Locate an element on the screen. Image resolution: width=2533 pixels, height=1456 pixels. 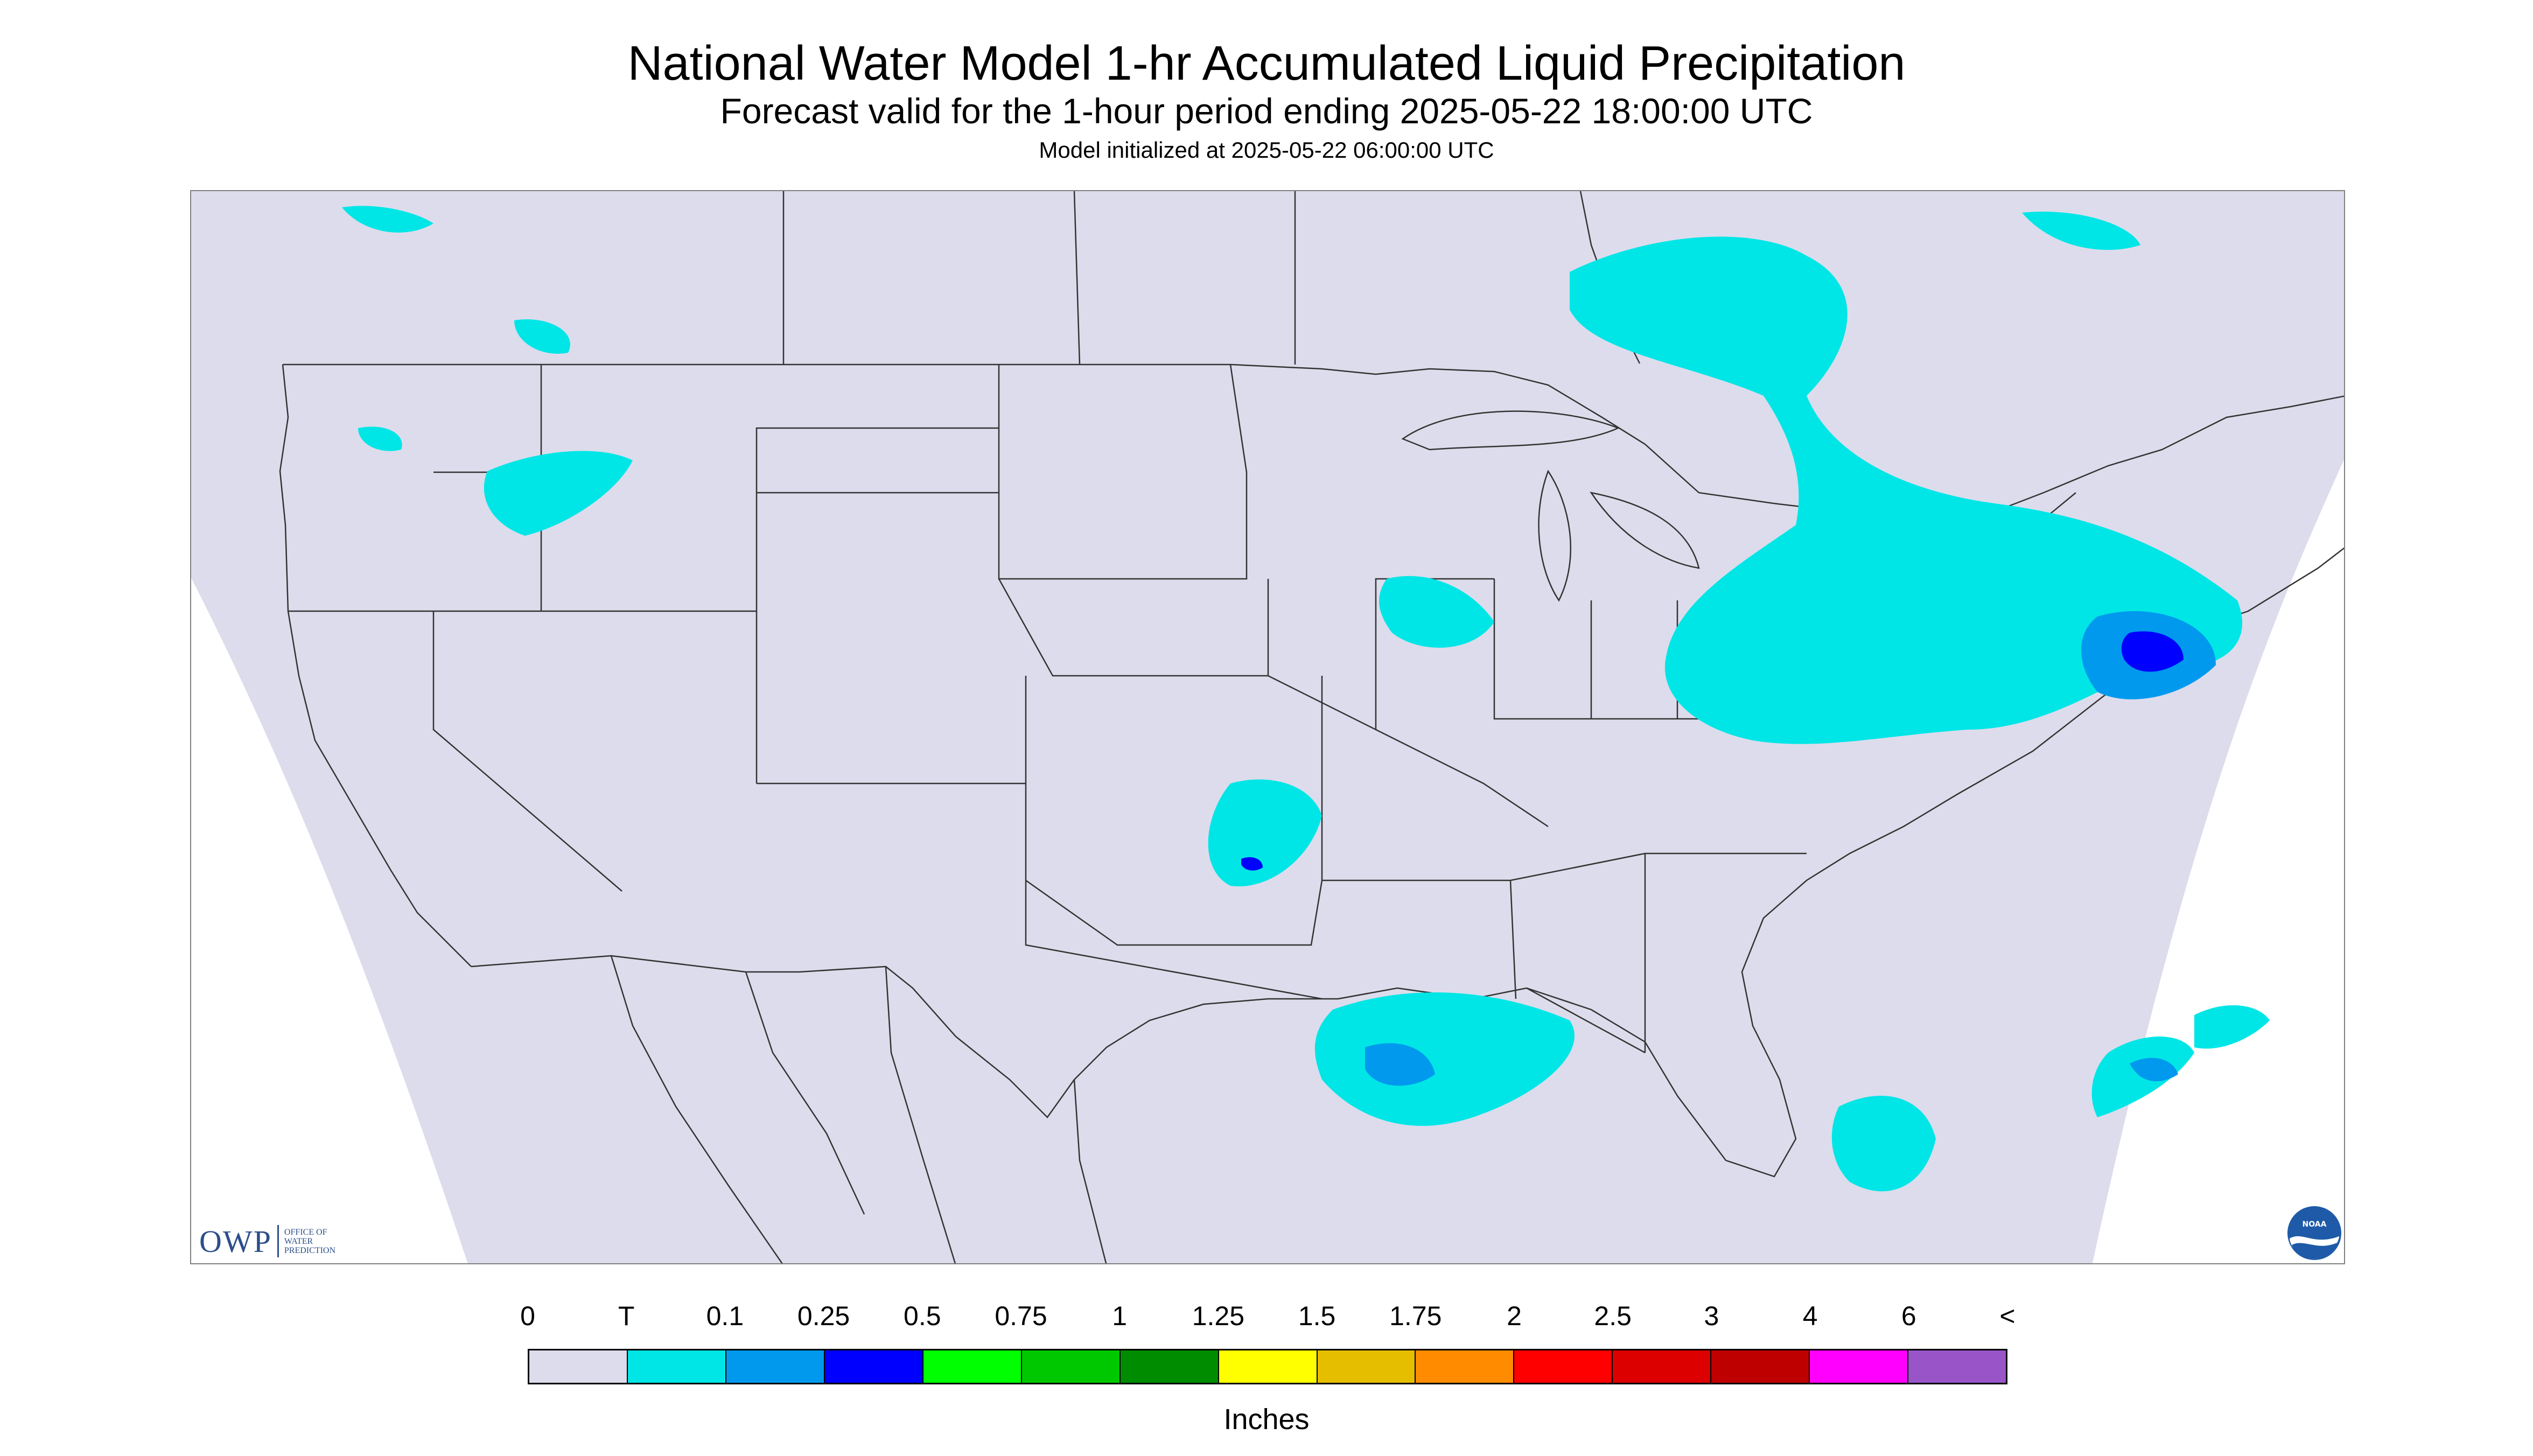
legend-label-1: T is located at coordinates (627, 1316).